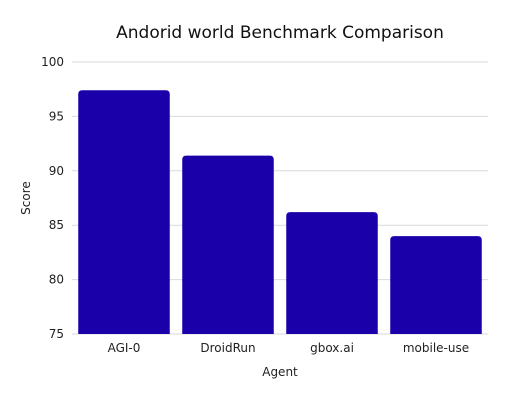 Image resolution: width=513 pixels, height=404 pixels. What do you see at coordinates (227, 348) in the screenshot?
I see `x-tick-label: DroidRun` at bounding box center [227, 348].